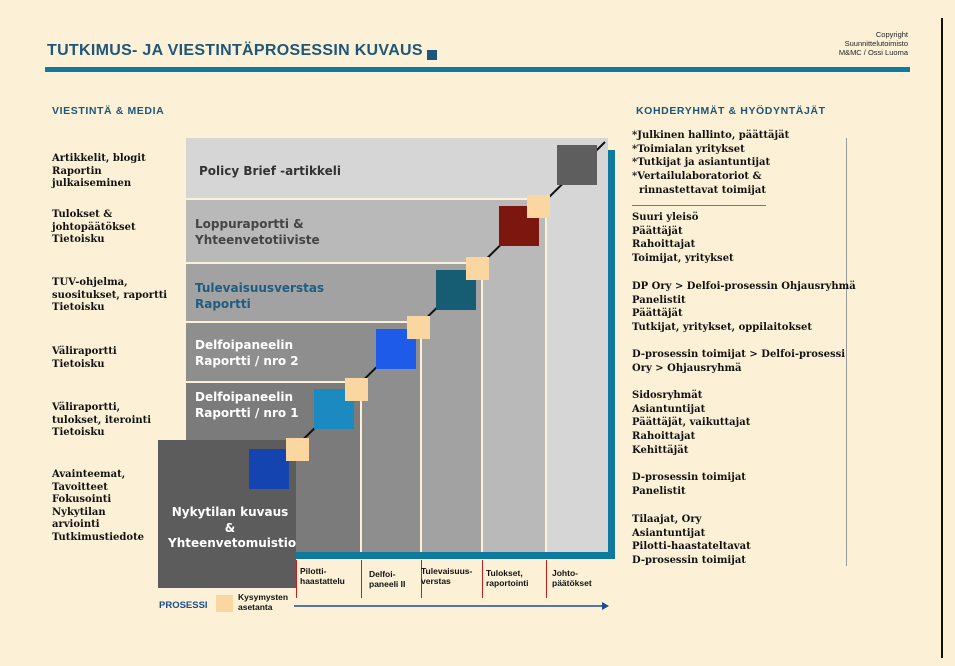 This screenshot has width=955, height=666. I want to click on title-square-icon, so click(432, 55).